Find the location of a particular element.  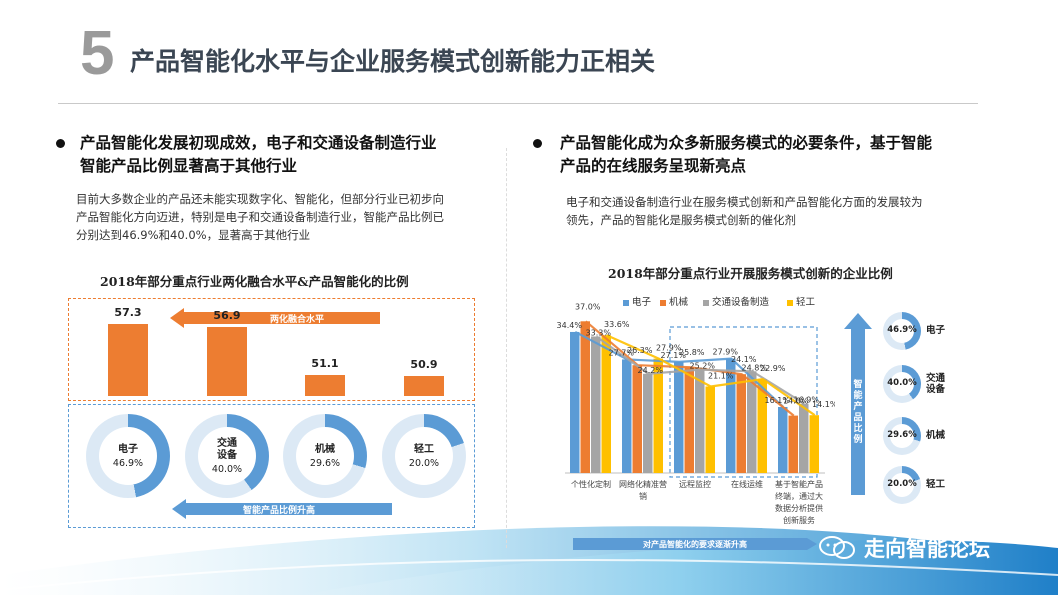

highlight-frame is located at coordinates (743, 402).